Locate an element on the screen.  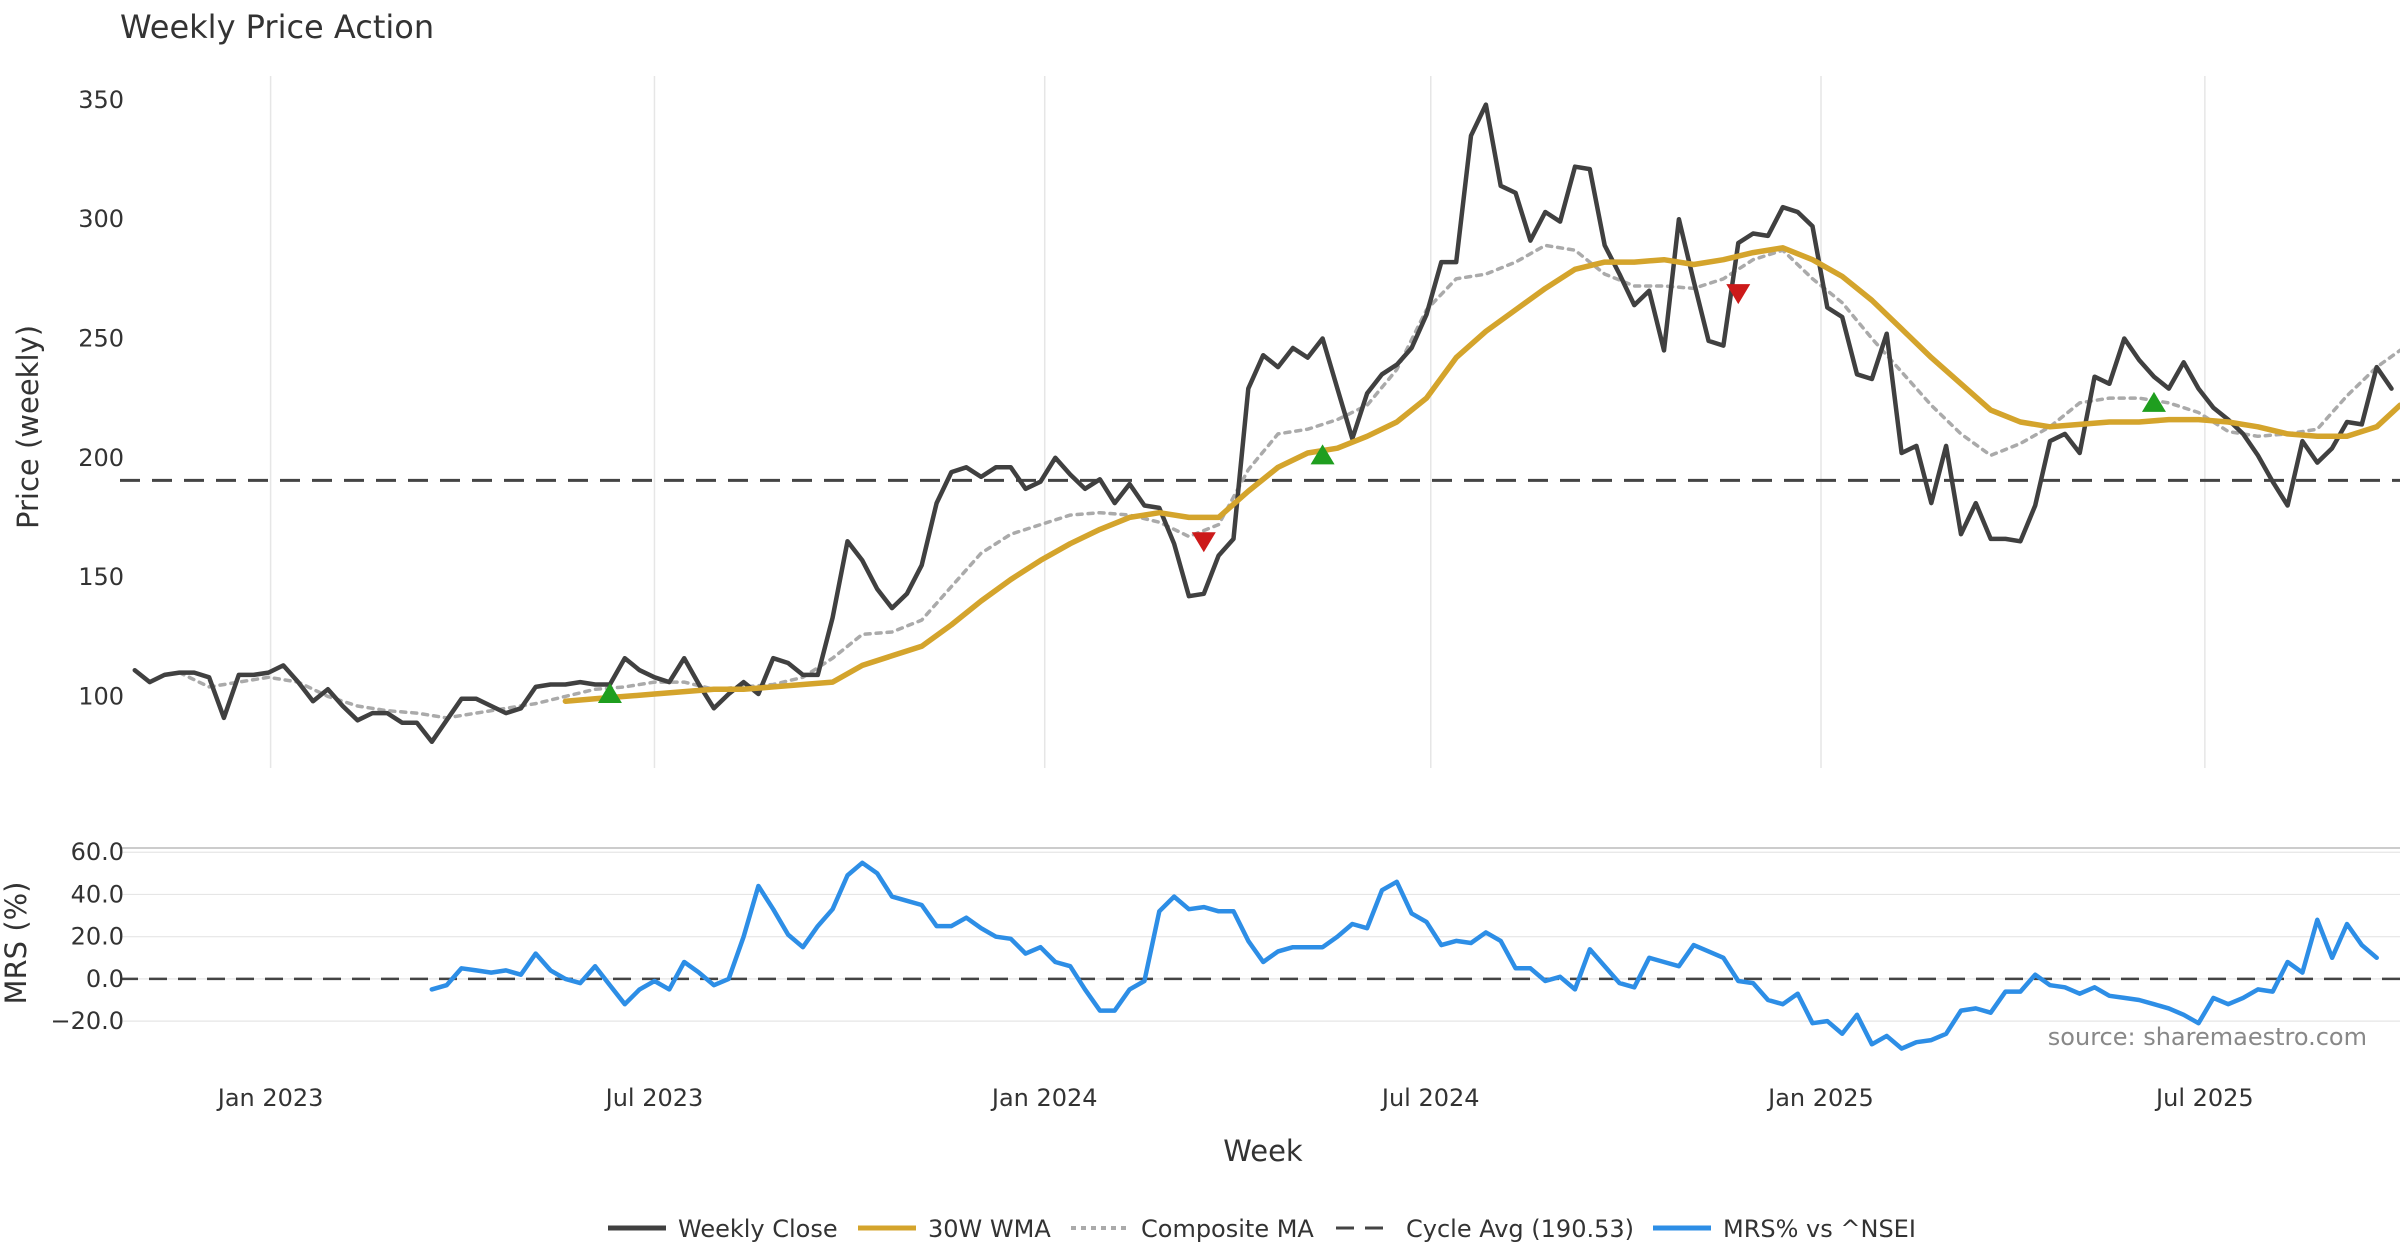
x-axis-title: Week is located at coordinates (1263, 1151).